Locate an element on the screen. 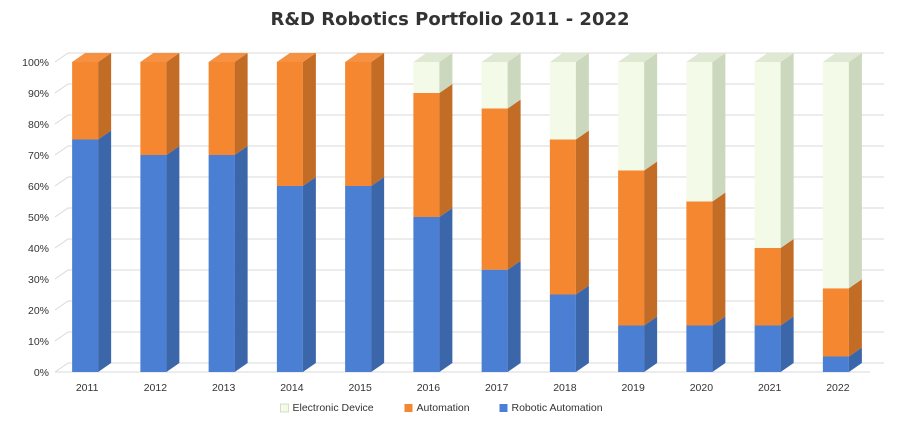  legend-item: Electronic Device is located at coordinates (327, 408).